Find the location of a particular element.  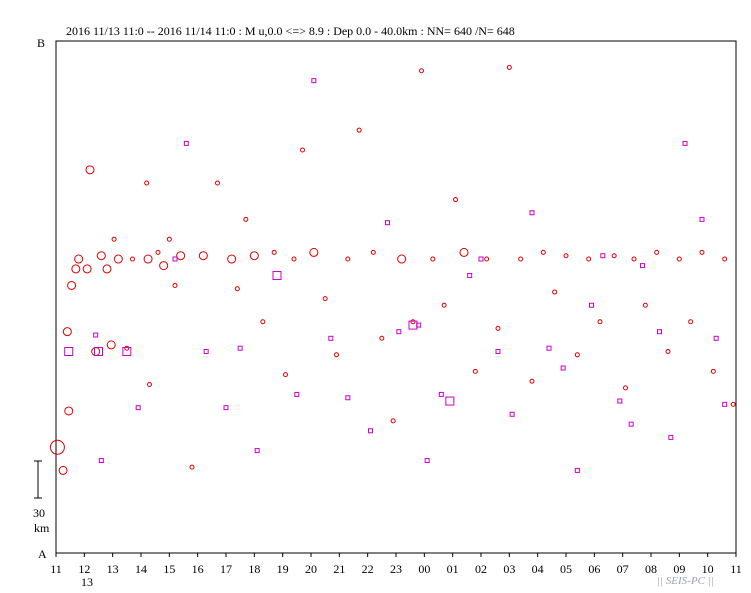

x-tick-label: 03 is located at coordinates (509, 569).